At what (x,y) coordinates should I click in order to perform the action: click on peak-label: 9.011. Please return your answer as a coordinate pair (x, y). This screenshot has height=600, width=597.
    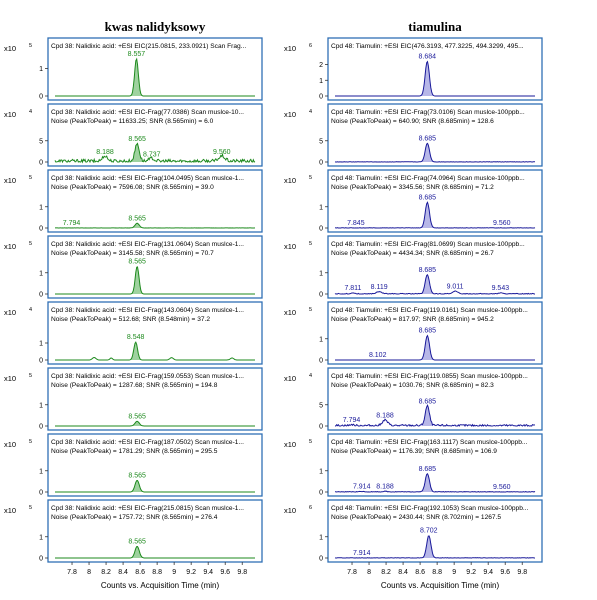
    Looking at the image, I should click on (455, 286).